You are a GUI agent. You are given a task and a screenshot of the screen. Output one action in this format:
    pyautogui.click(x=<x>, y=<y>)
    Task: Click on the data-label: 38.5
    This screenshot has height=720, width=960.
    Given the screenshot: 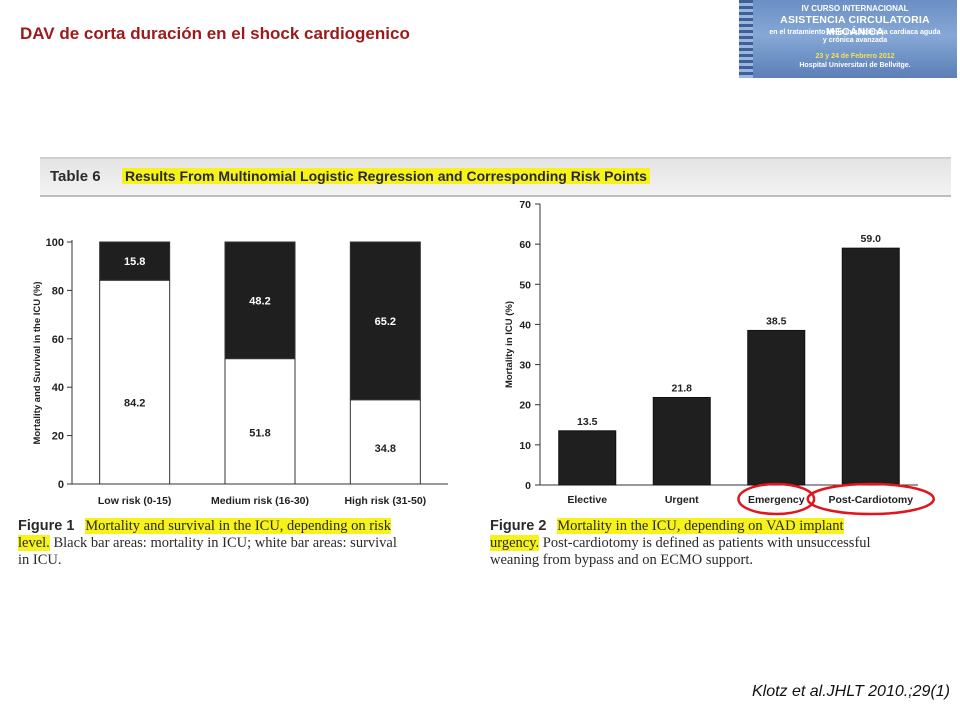 What is the action you would take?
    pyautogui.click(x=776, y=321)
    